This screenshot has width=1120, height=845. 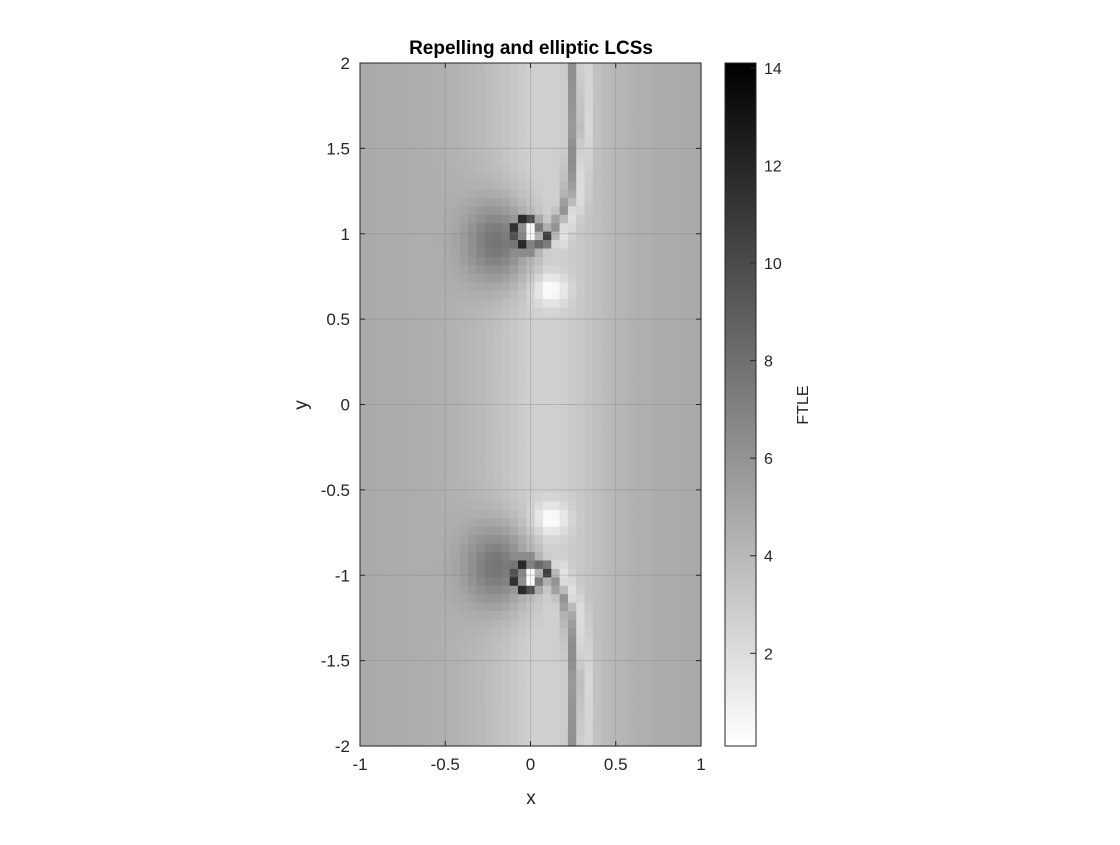 I want to click on colorbar-scale, so click(x=740, y=404).